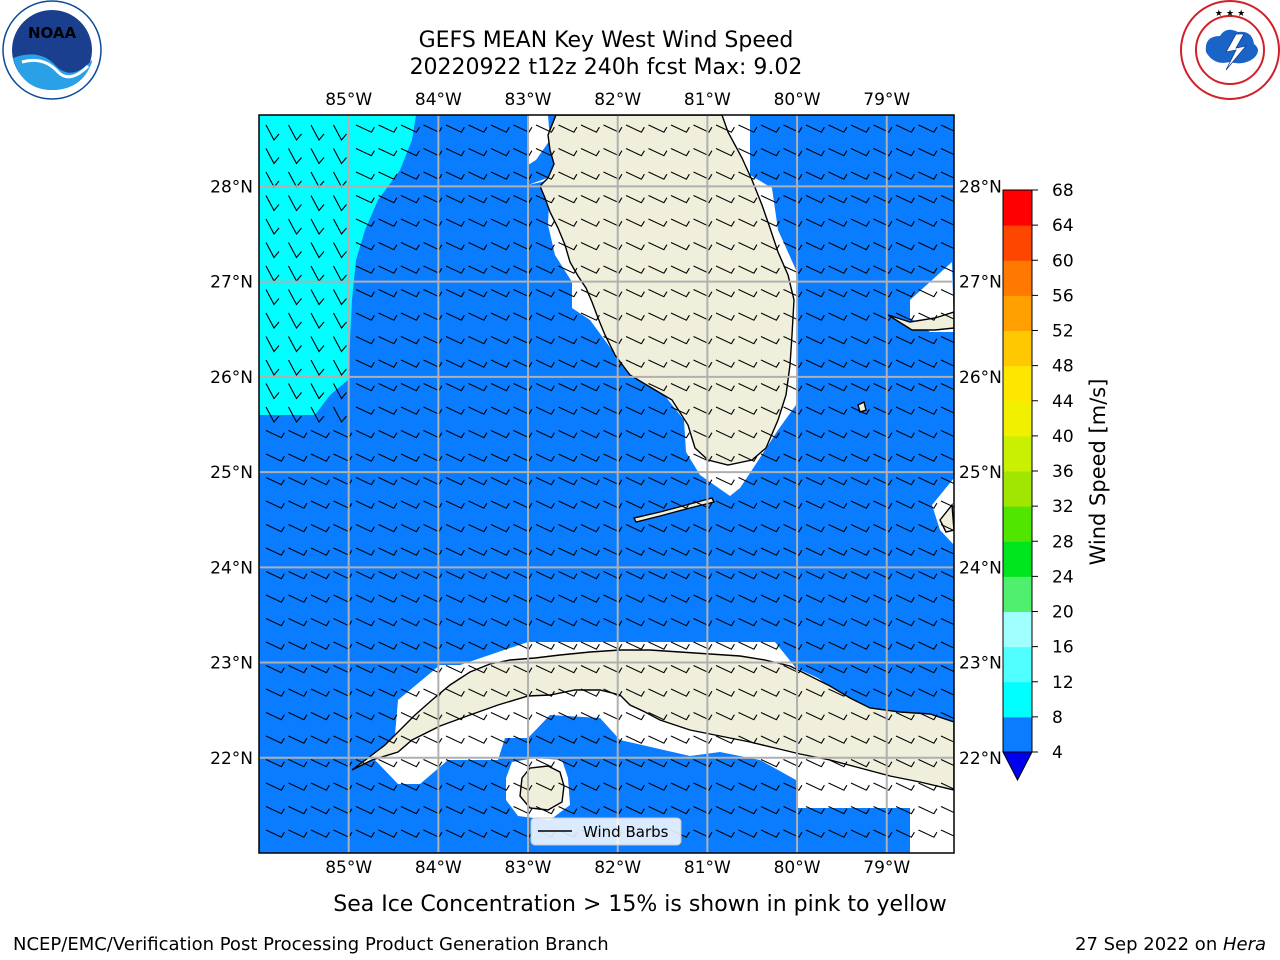 This screenshot has width=1280, height=960. I want to click on colorbar-tick-label: 64, so click(1063, 226).